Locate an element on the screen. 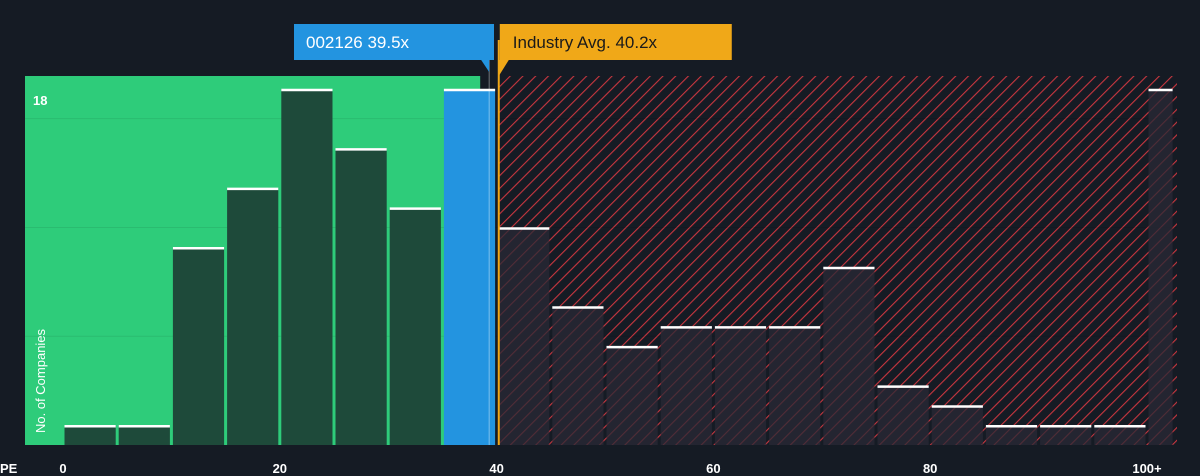 The height and width of the screenshot is (476, 1200). x-tick-label: 100+ is located at coordinates (1147, 468).